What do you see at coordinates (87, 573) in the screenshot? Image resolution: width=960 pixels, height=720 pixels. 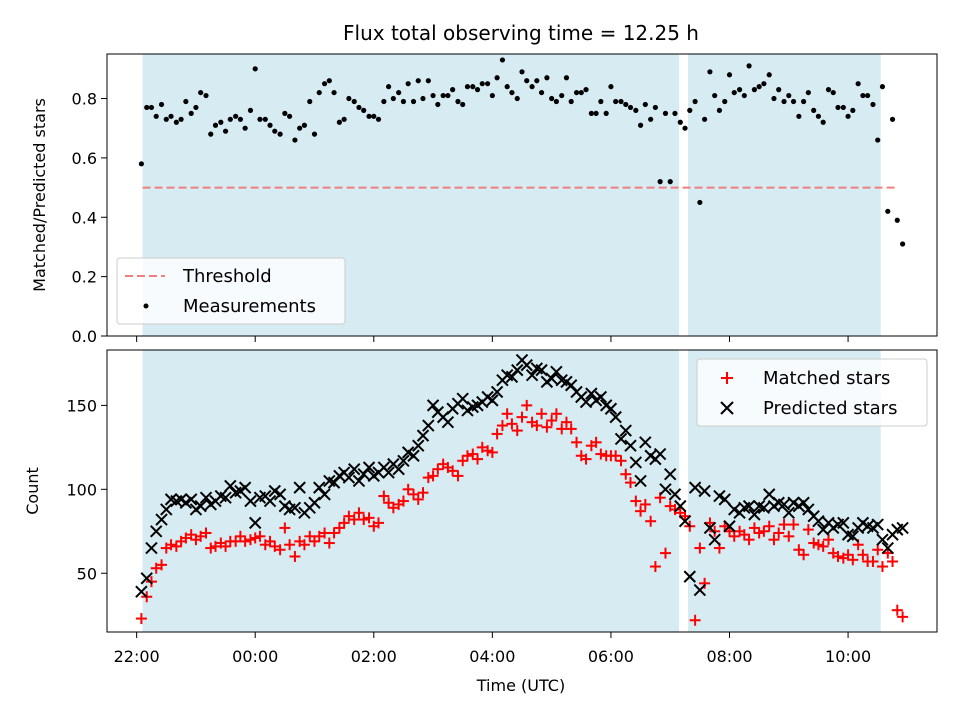 I see `y-tick-label: 50` at bounding box center [87, 573].